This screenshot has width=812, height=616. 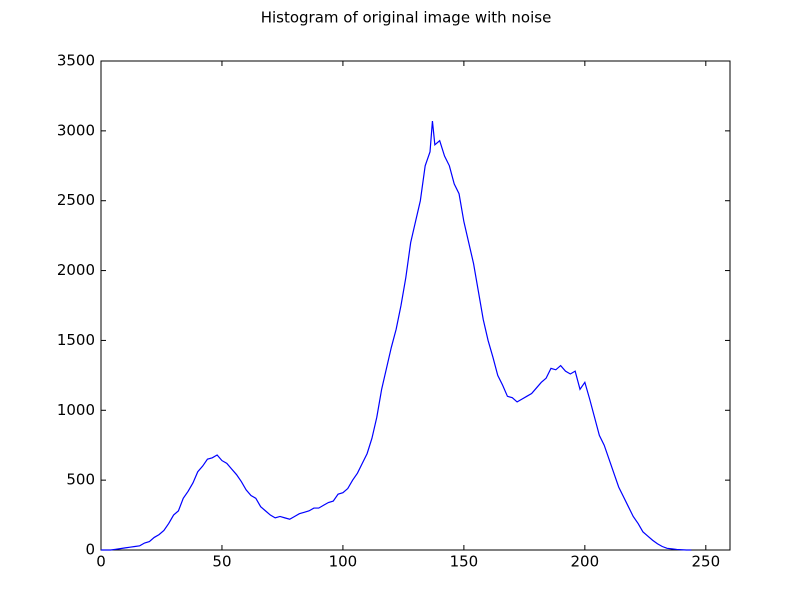 I want to click on y-tick-label: 500, so click(x=80, y=480).